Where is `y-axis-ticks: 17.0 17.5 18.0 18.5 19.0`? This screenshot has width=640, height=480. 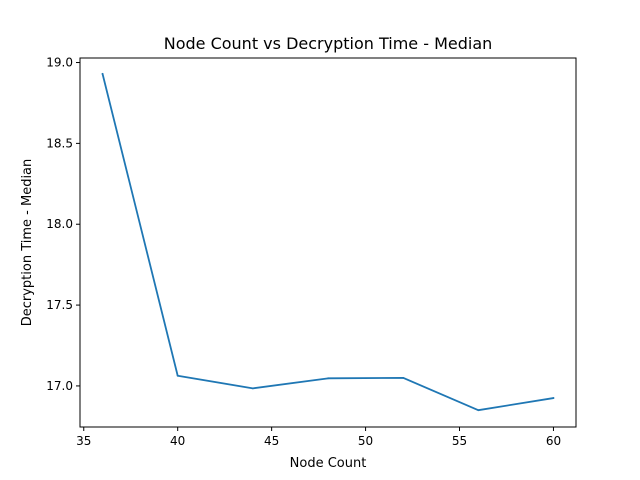
y-axis-ticks: 17.0 17.5 18.0 18.5 19.0 is located at coordinates (63, 224).